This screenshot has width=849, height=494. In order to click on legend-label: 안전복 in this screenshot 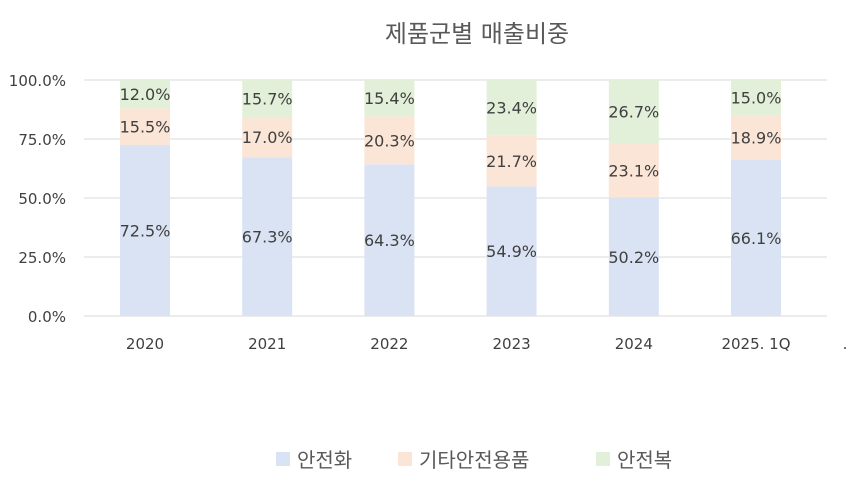, I will do `click(644, 460)`.